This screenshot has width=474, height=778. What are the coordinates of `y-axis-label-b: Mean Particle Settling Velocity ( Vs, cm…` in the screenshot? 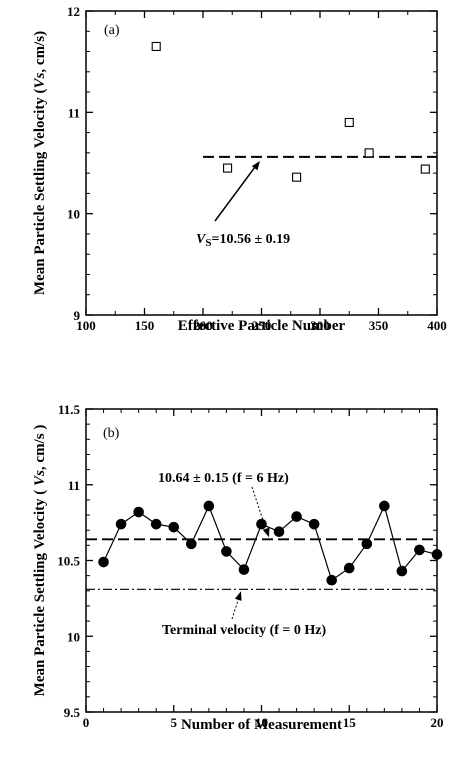 It's located at (40, 561).